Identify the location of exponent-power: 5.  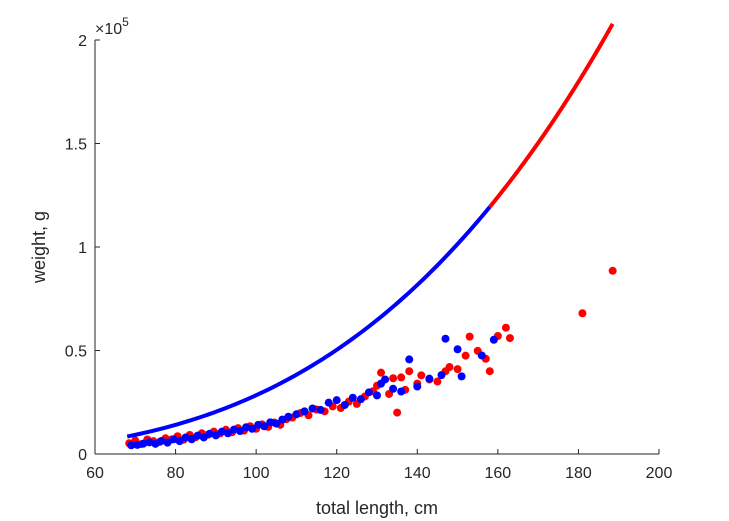
(125, 22).